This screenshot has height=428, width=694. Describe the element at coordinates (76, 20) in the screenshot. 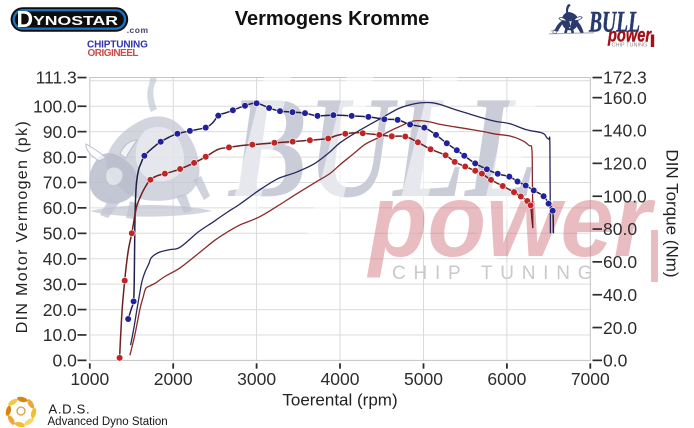

I see `svg-text: YNOSTAR` at that location.